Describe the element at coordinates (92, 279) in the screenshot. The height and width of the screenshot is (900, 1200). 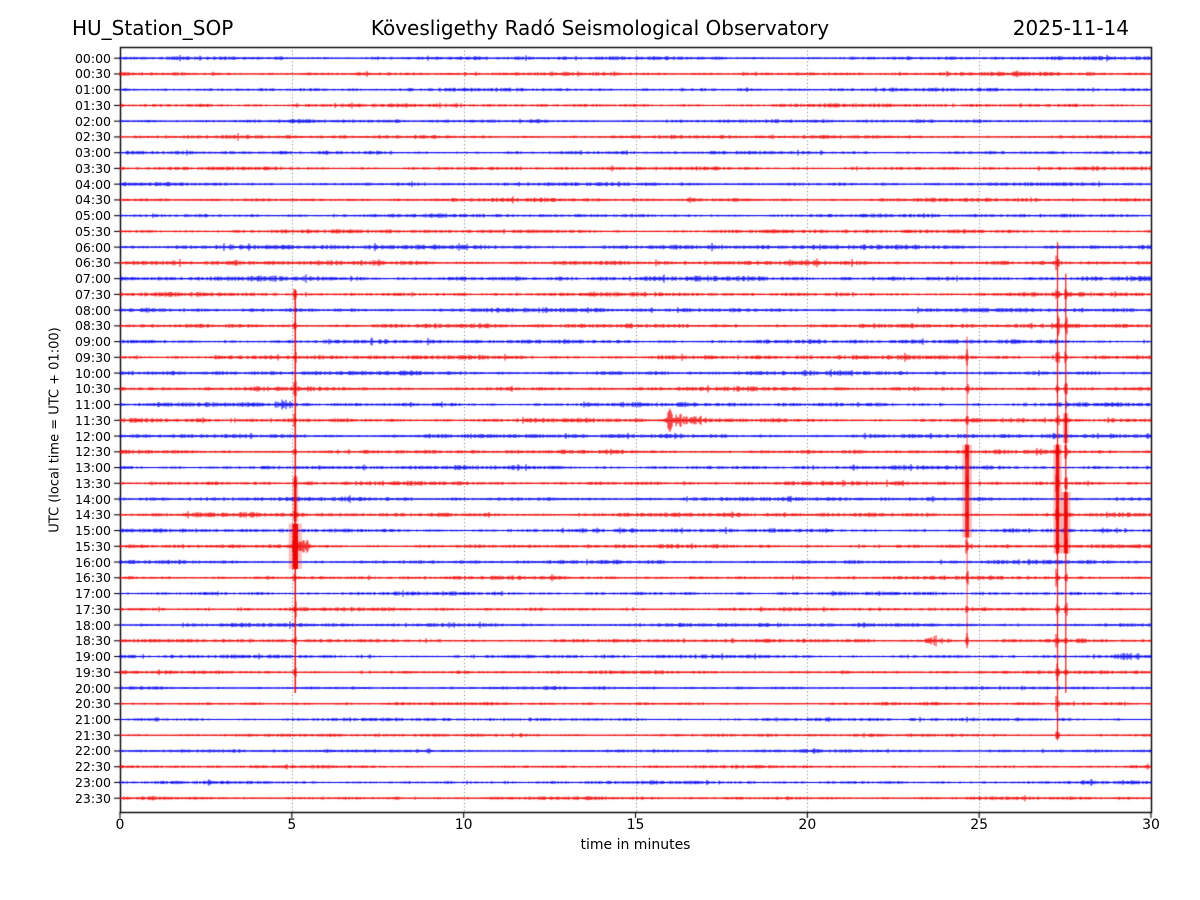
I see `y-tick-label: 07:00` at that location.